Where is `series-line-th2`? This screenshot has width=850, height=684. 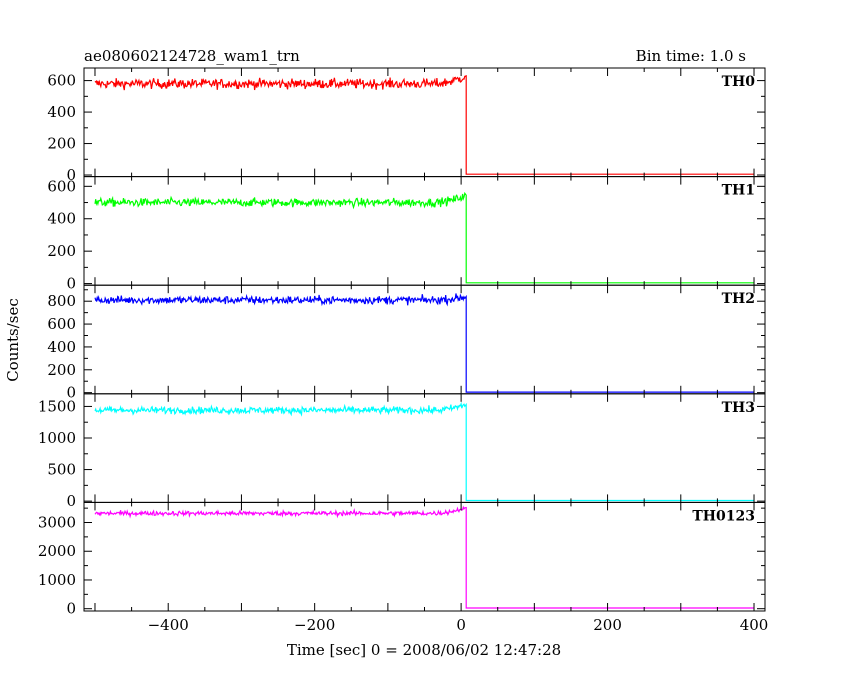 series-line-th2 is located at coordinates (424, 343).